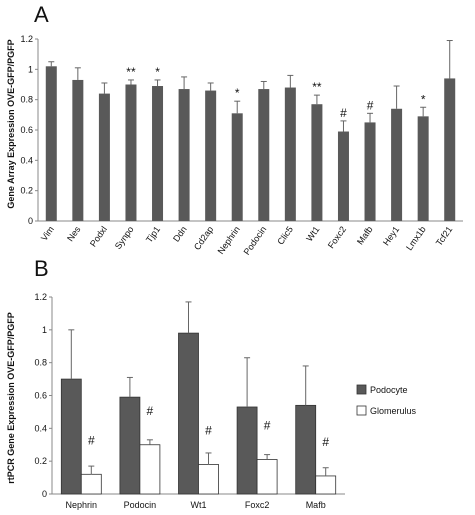  Describe the element at coordinates (11, 398) in the screenshot. I see `panel-b-ylabel: rtPCR Gene Expression OVE-GFP/PGFP` at that location.